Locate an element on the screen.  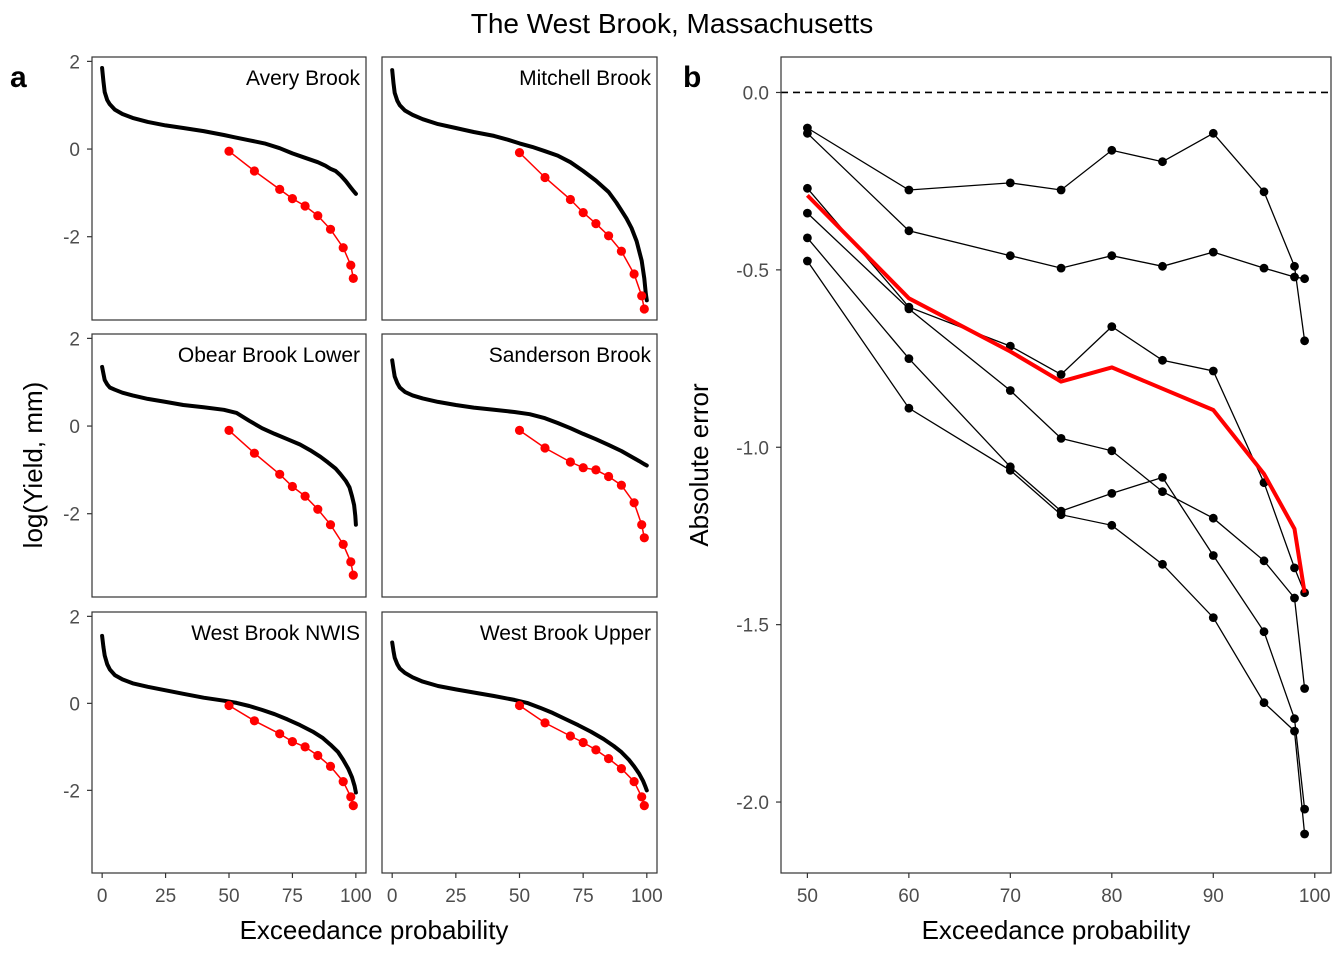
facet-obear-brook-lower: Obear Brook Lower 2 0 -2 is located at coordinates (215, 463).